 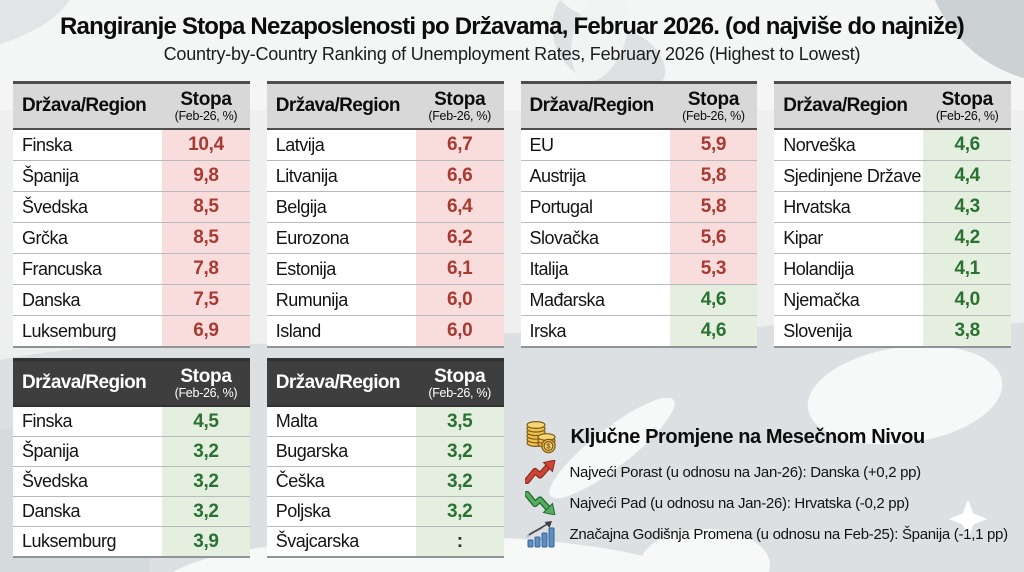 What do you see at coordinates (296, 421) in the screenshot?
I see `country-name: Malta` at bounding box center [296, 421].